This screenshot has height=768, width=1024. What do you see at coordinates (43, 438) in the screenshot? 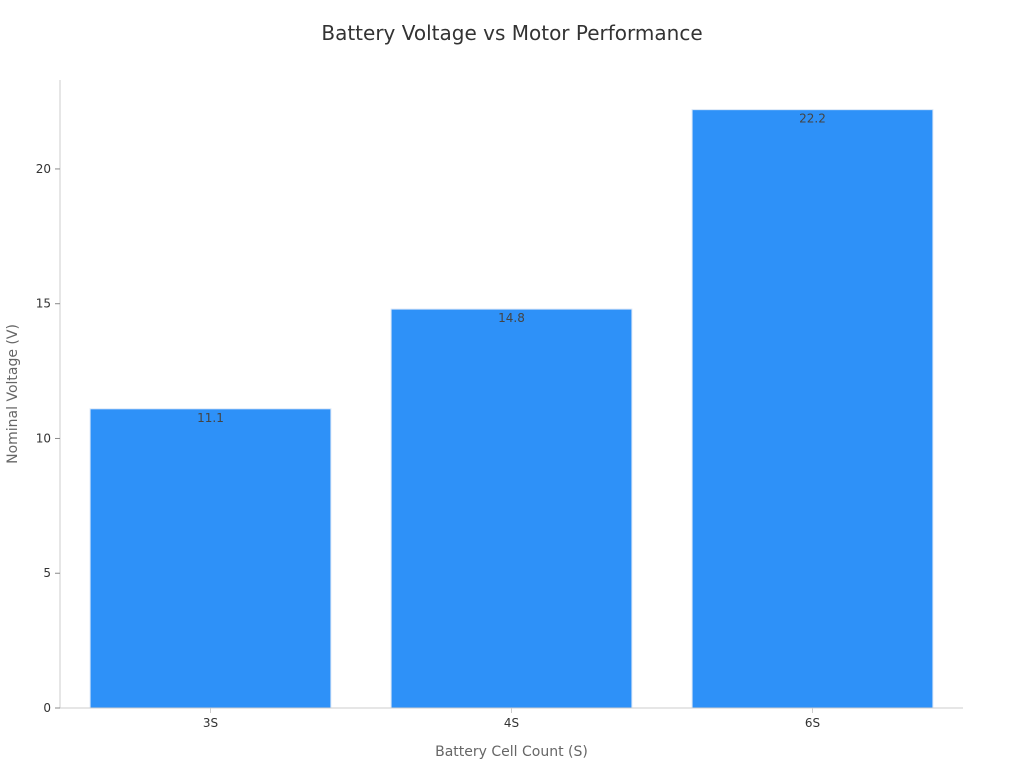
I see `y-tick-label: 10` at bounding box center [43, 438].